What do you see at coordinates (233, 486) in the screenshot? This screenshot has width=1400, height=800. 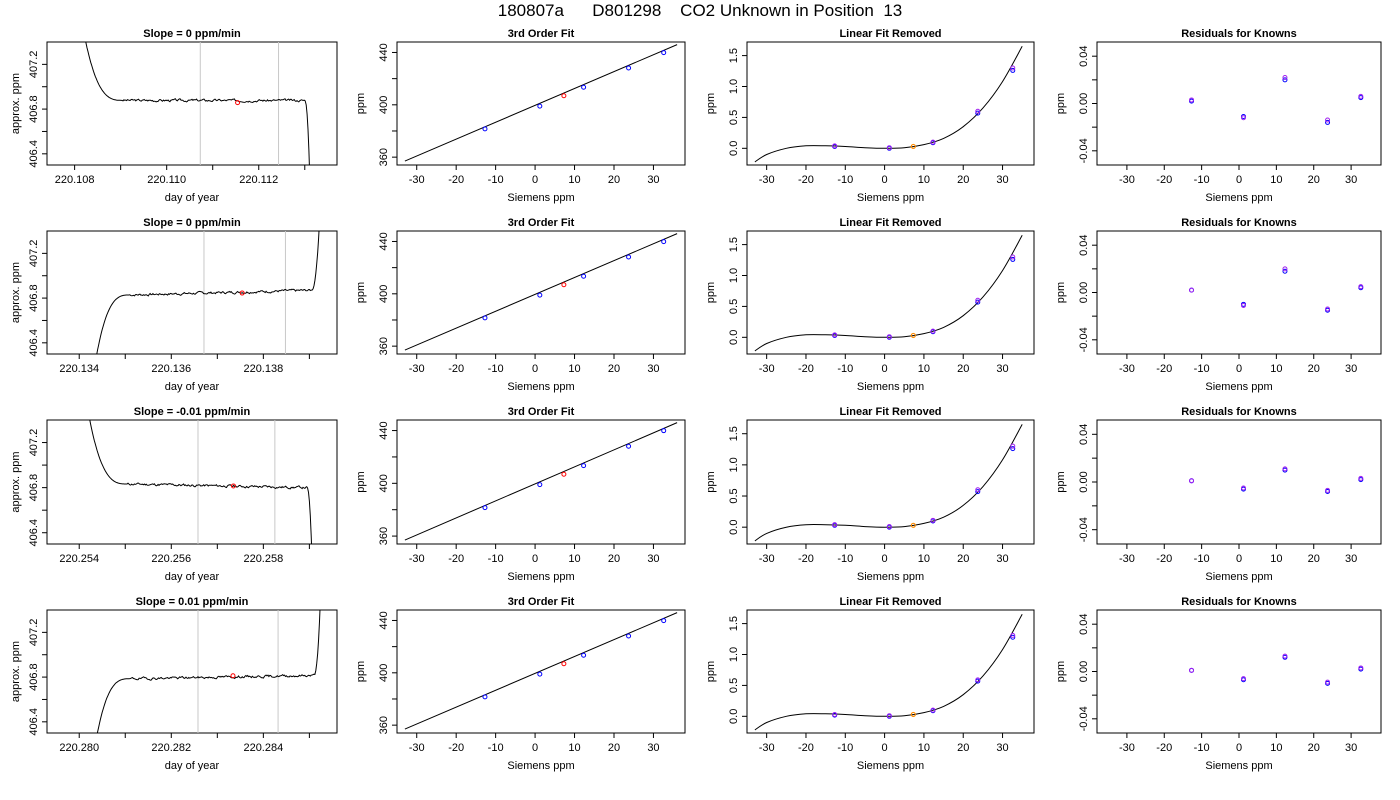 I see `unknown-mean-point` at bounding box center [233, 486].